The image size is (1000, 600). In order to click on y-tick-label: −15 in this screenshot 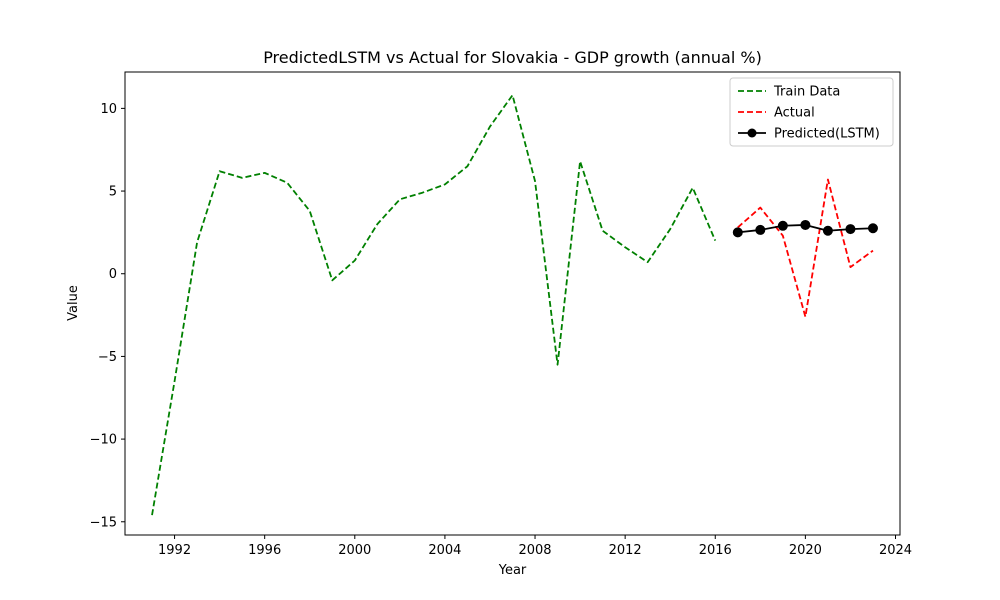, I will do `click(103, 522)`.